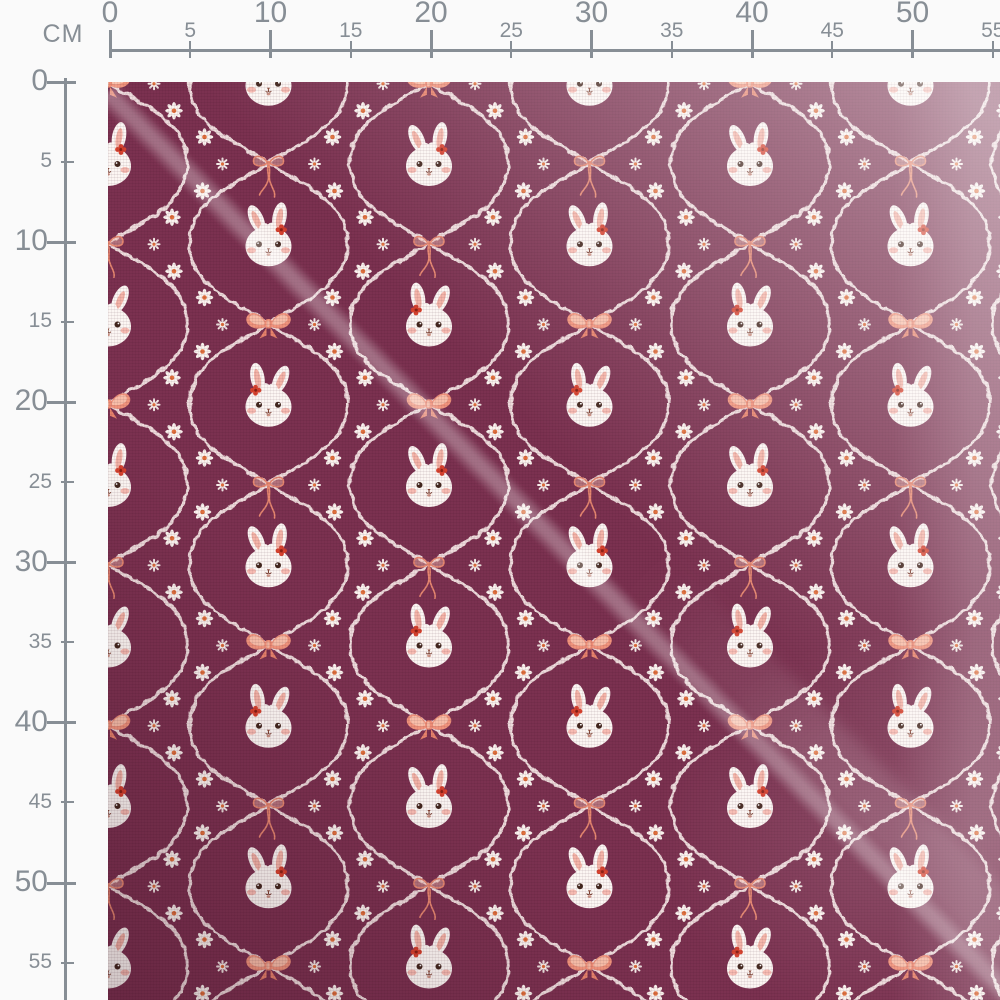 The height and width of the screenshot is (1000, 1000). I want to click on left-ruler-tick-label: 10, so click(31, 241).